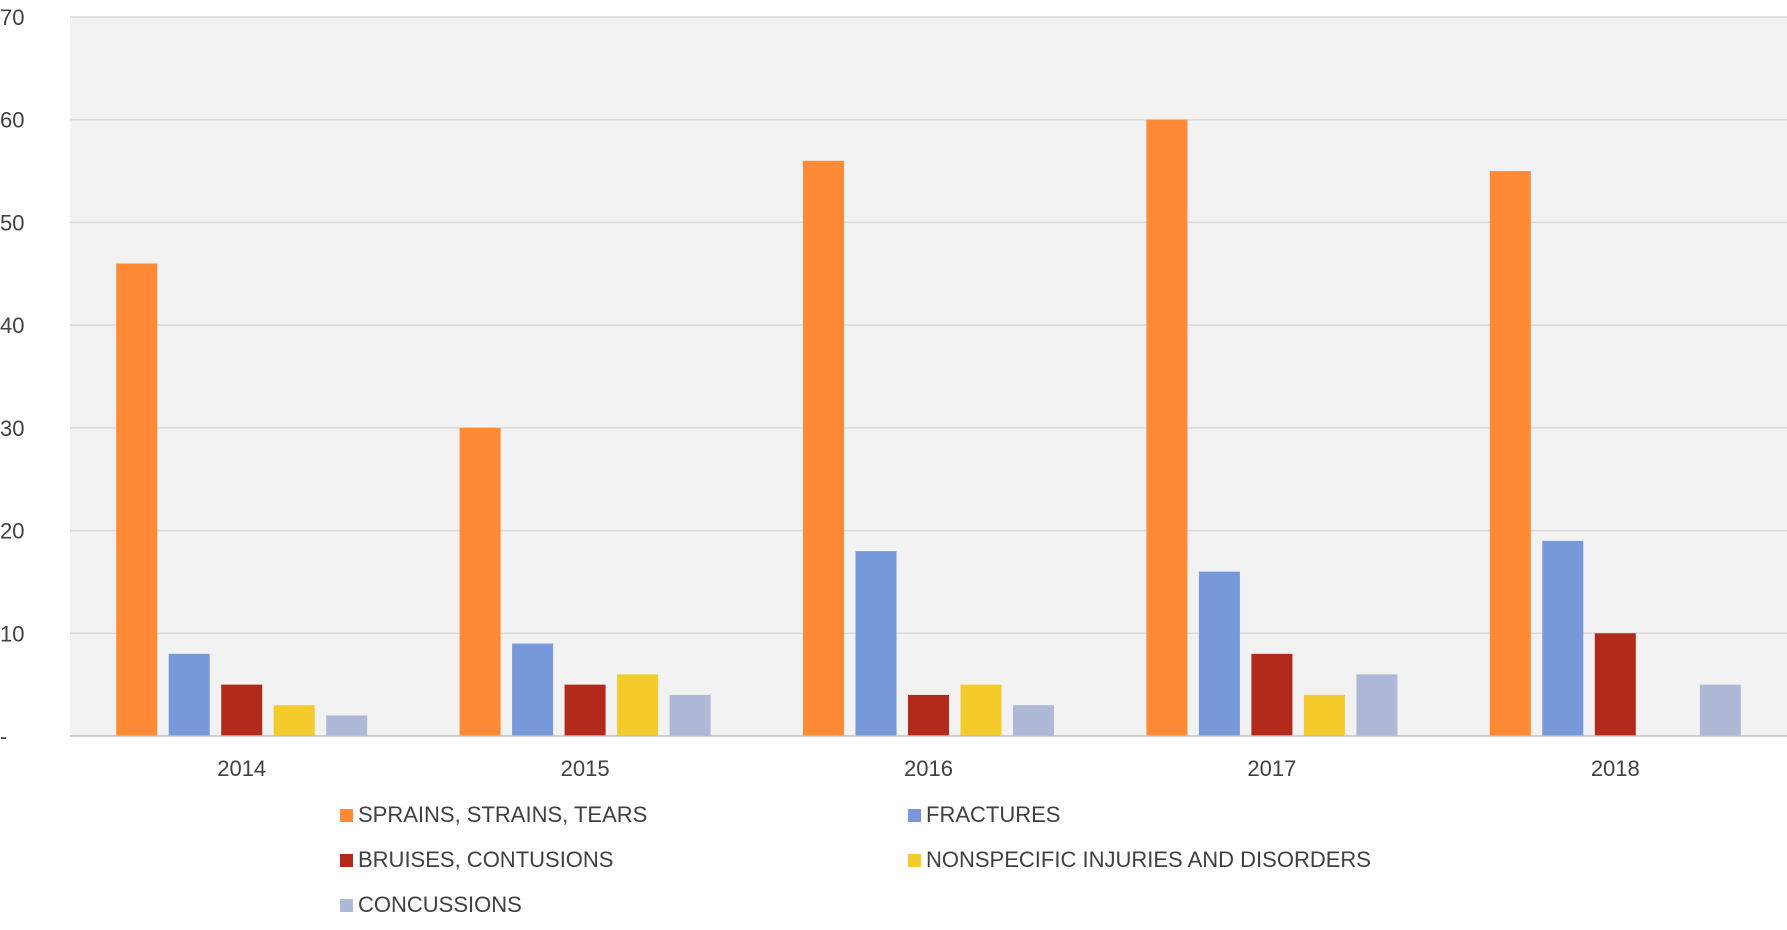 Image resolution: width=1787 pixels, height=930 pixels. Describe the element at coordinates (1324, 715) in the screenshot. I see `bar-nonspecific-injuries-and-disorders-2017` at that location.